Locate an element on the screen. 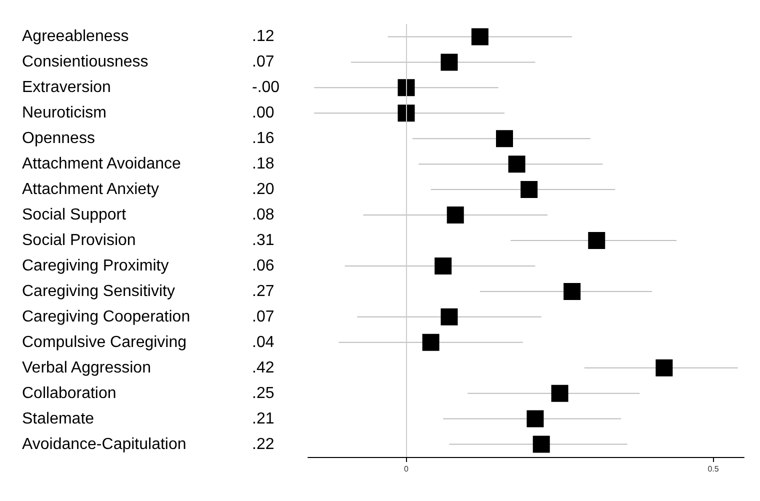 This screenshot has height=501, width=760. data-label: .18 is located at coordinates (263, 164).